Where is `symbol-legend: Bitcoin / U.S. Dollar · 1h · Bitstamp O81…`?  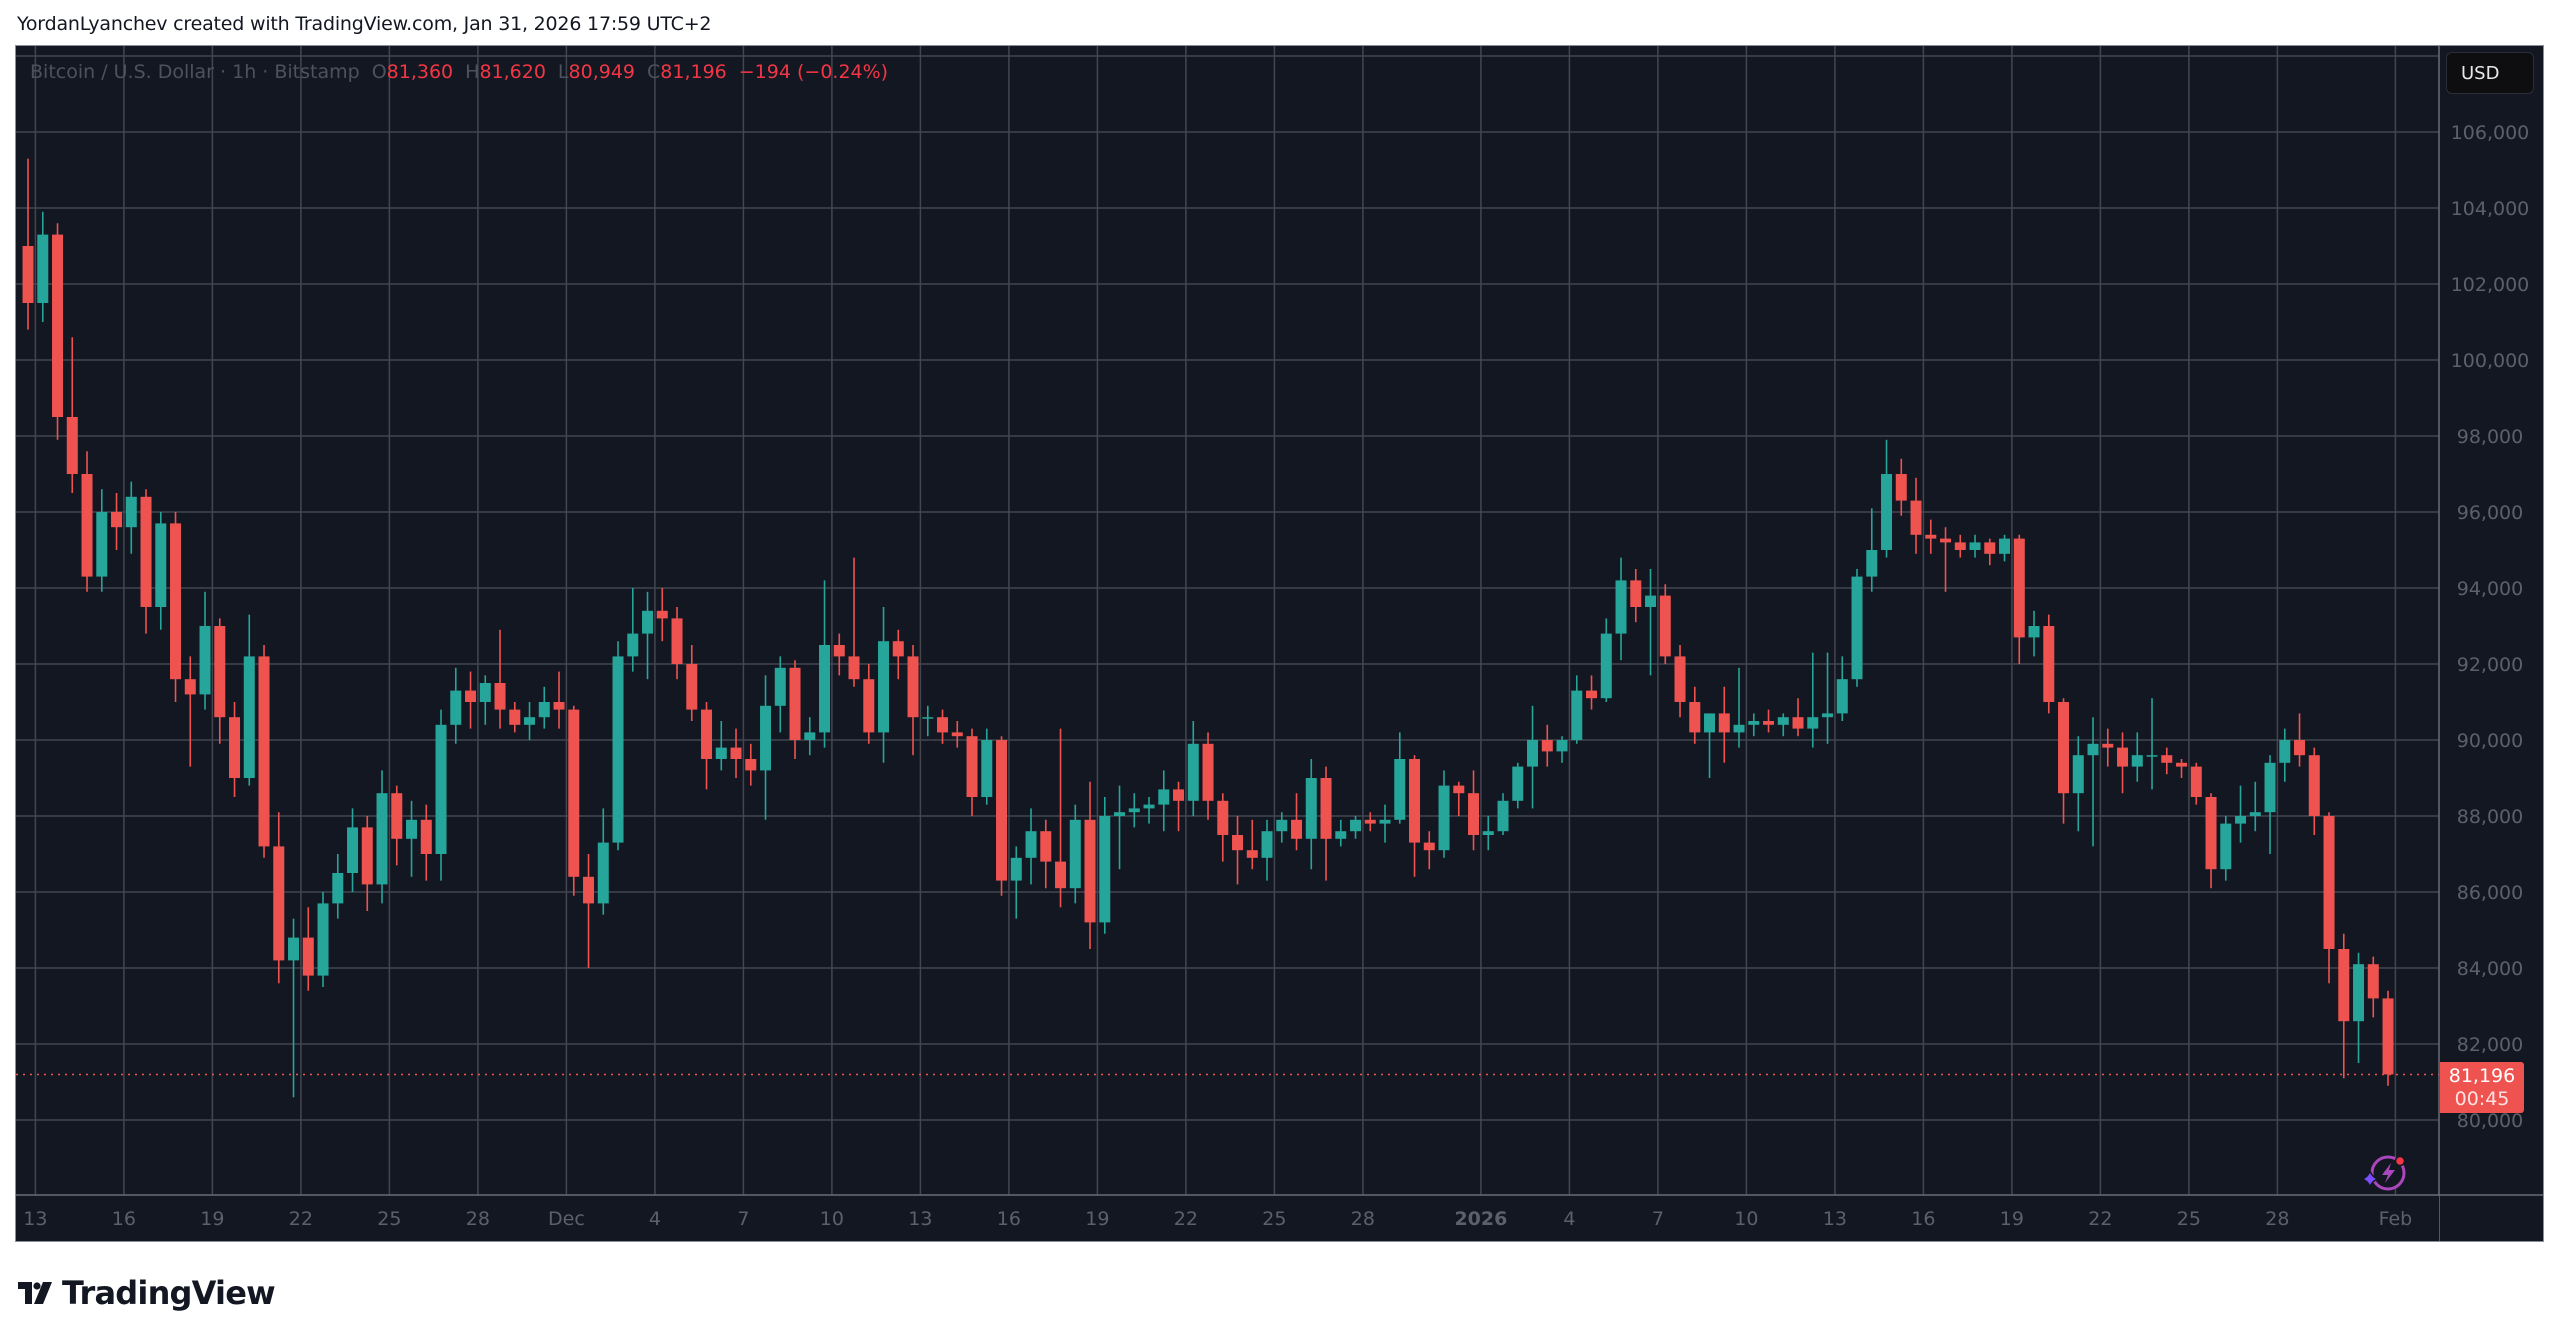 symbol-legend: Bitcoin / U.S. Dollar · 1h · Bitstamp O81… is located at coordinates (465, 72).